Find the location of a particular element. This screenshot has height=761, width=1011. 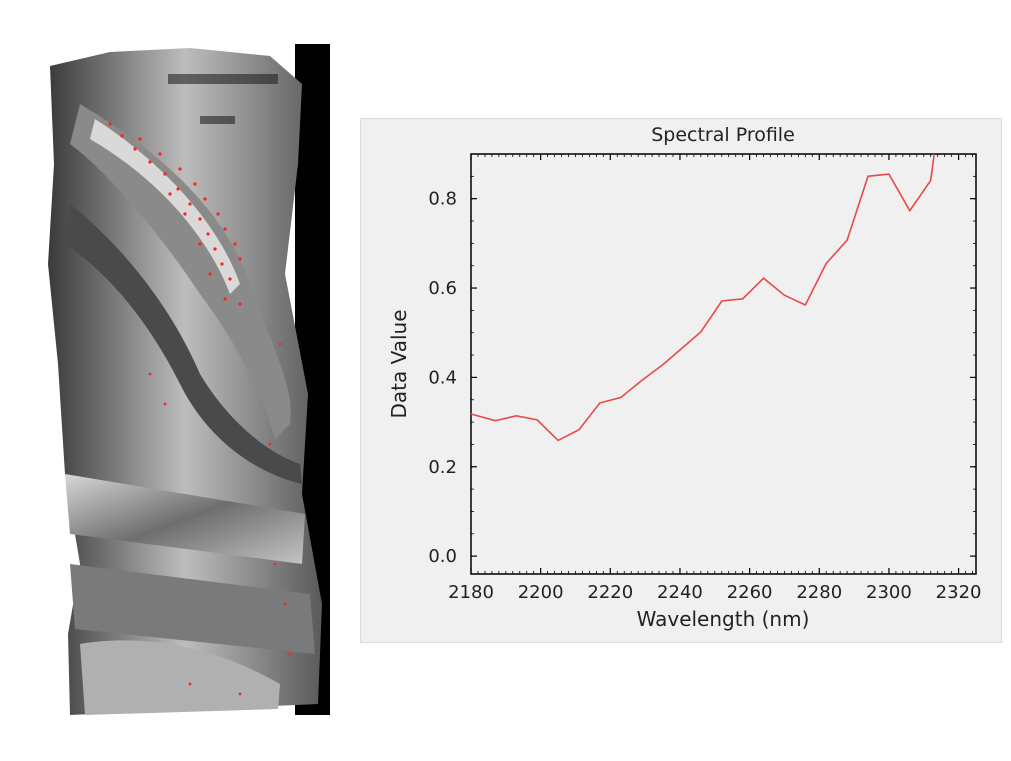

y-tick-label: 0.6 is located at coordinates (442, 288).